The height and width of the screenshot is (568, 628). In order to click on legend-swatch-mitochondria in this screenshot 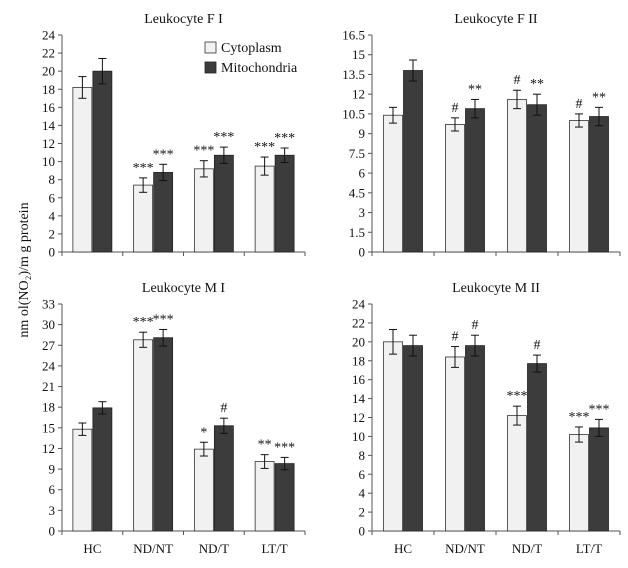, I will do `click(210, 67)`.